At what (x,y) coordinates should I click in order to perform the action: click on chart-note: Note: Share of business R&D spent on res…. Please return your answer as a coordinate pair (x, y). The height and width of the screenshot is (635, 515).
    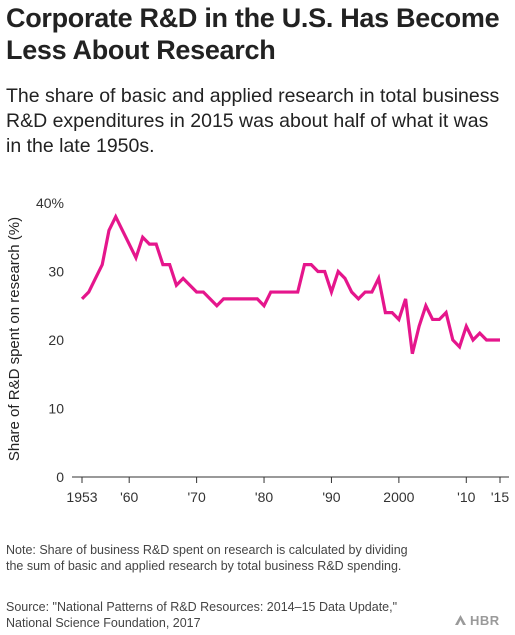
    Looking at the image, I should click on (207, 558).